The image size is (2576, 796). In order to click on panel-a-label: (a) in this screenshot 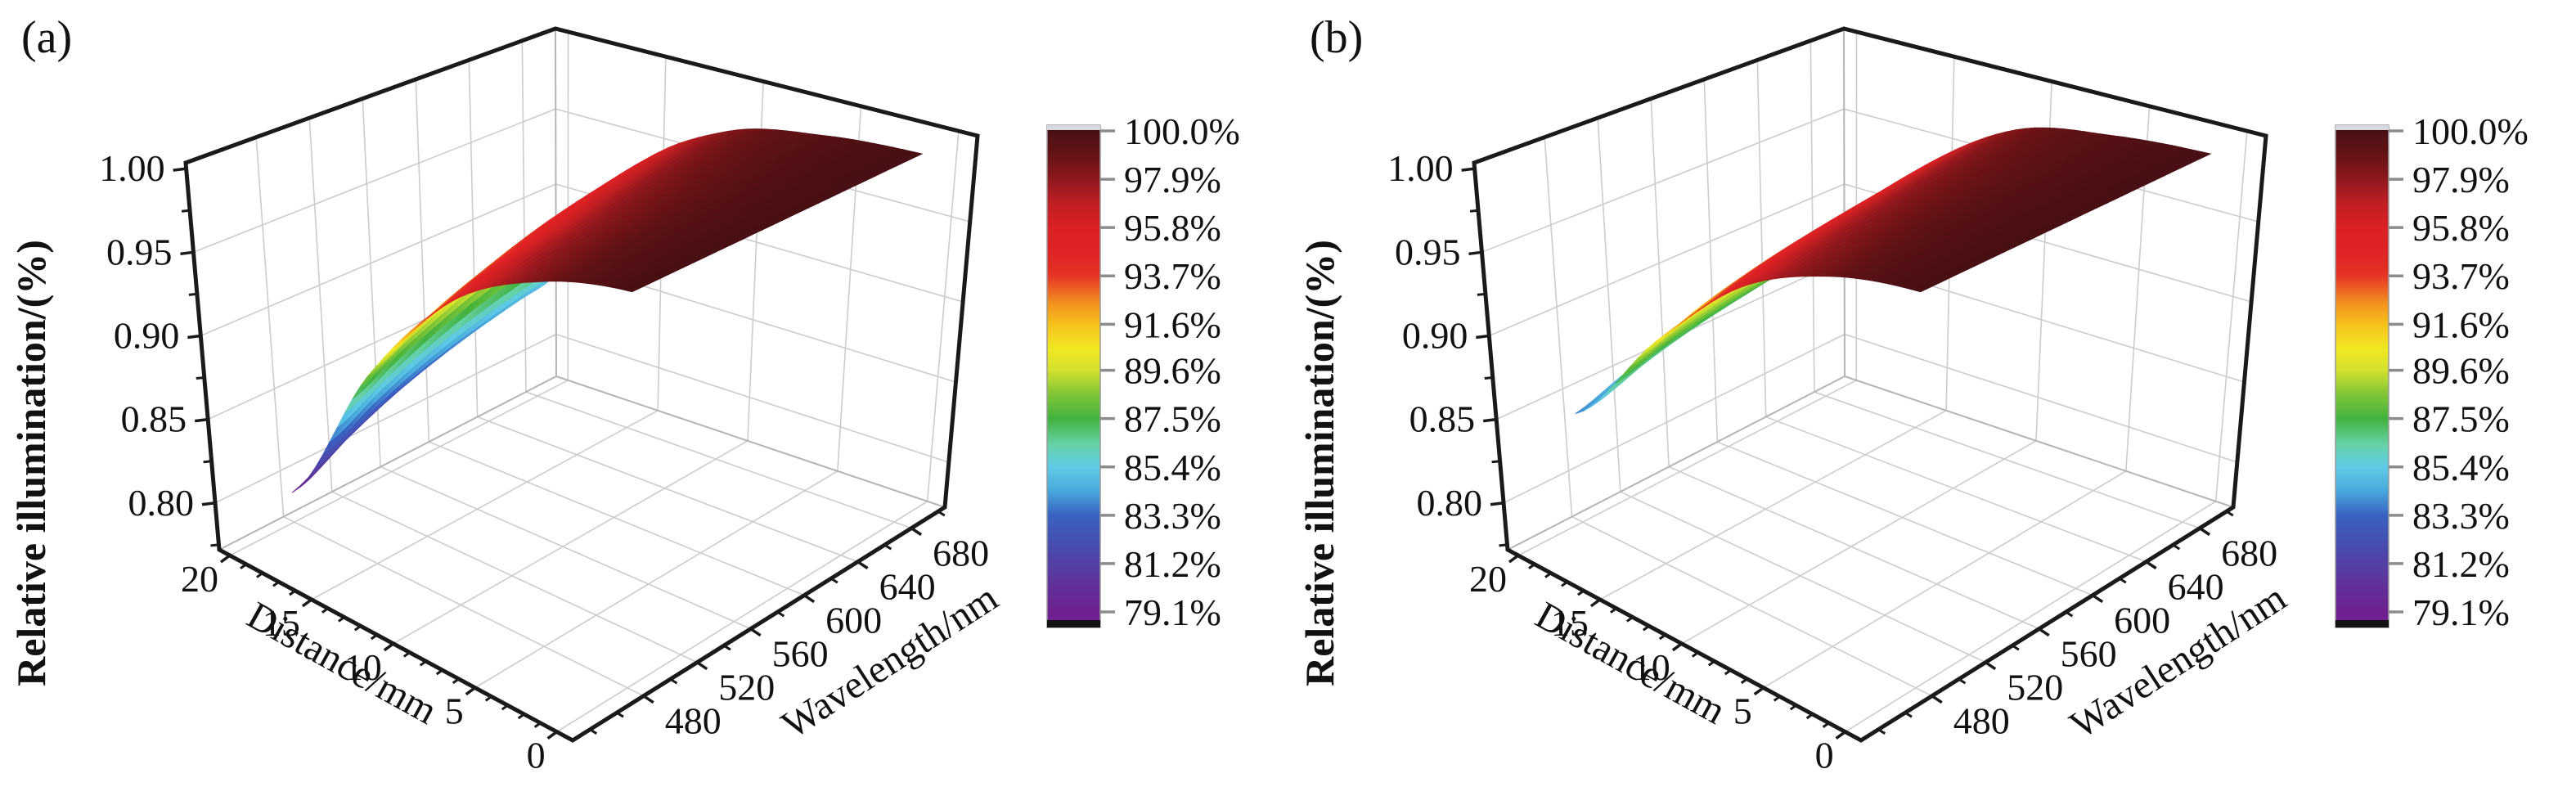, I will do `click(47, 37)`.